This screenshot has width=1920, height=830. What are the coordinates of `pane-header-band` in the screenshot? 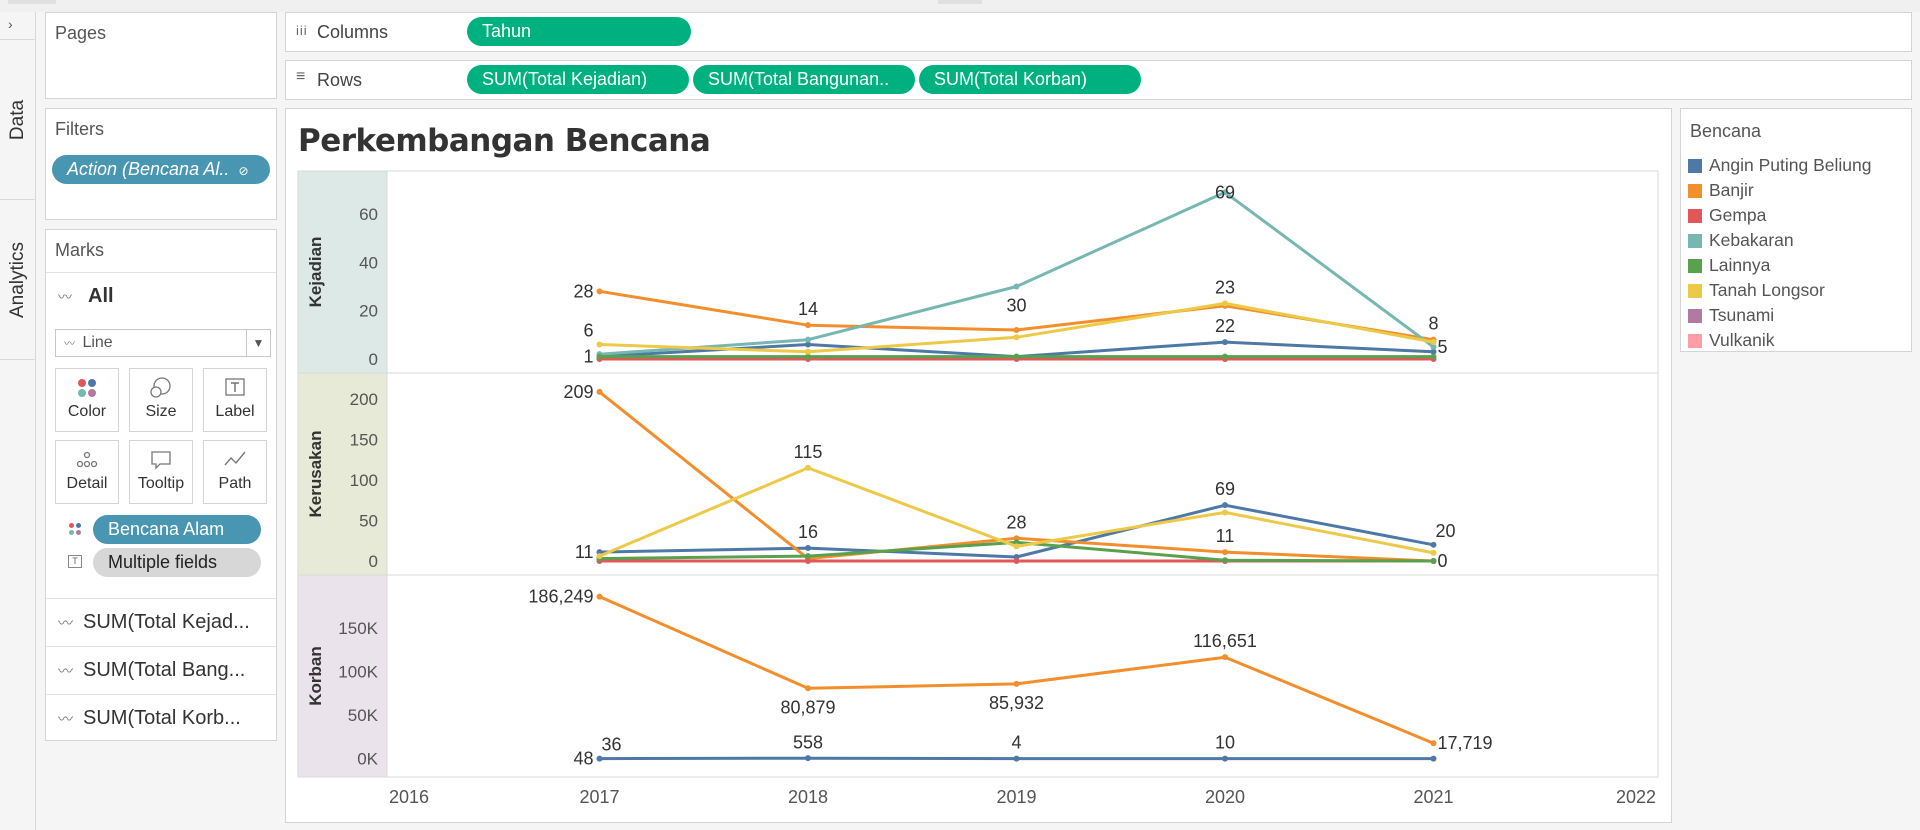 It's located at (342, 272).